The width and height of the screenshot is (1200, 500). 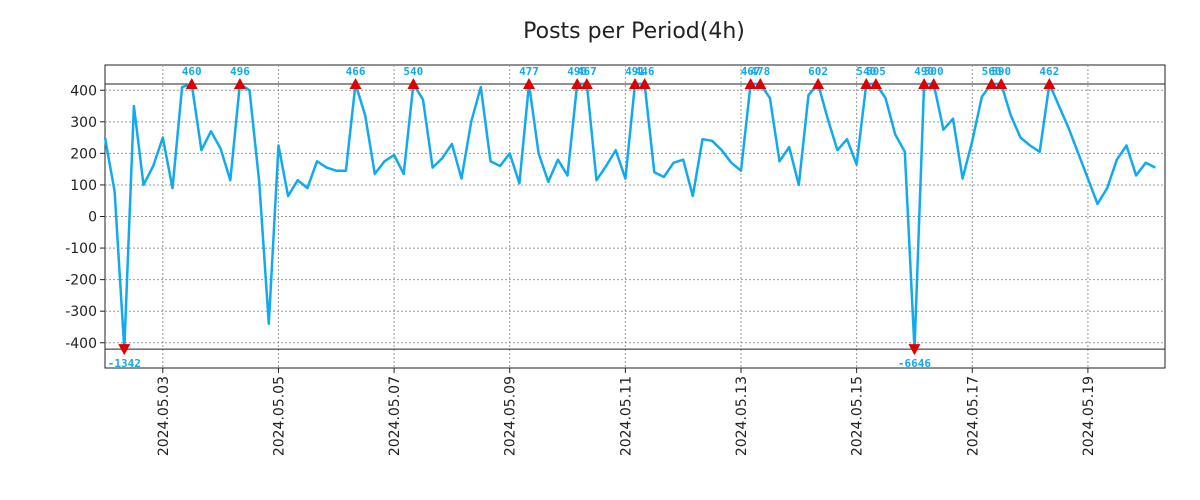 What do you see at coordinates (240, 71) in the screenshot?
I see `peak-label: 496` at bounding box center [240, 71].